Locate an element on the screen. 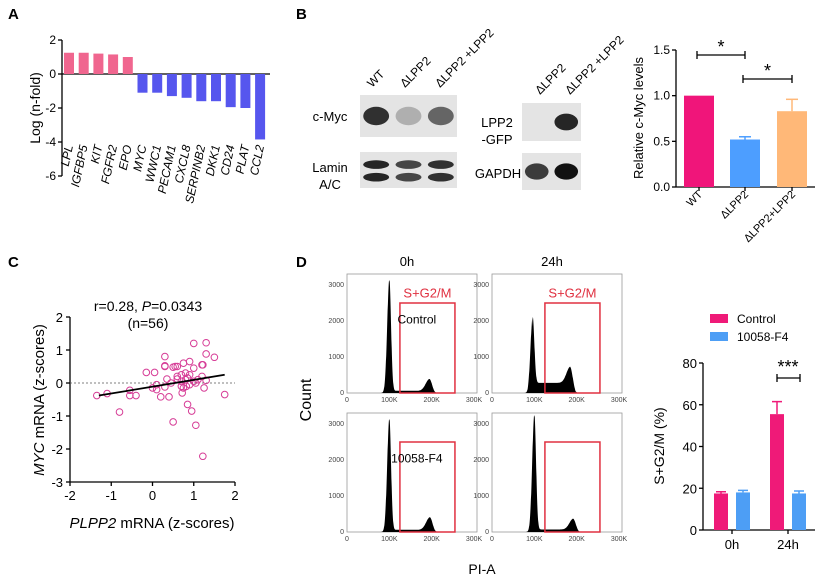  x-tick-label: -2 is located at coordinates (70, 495).